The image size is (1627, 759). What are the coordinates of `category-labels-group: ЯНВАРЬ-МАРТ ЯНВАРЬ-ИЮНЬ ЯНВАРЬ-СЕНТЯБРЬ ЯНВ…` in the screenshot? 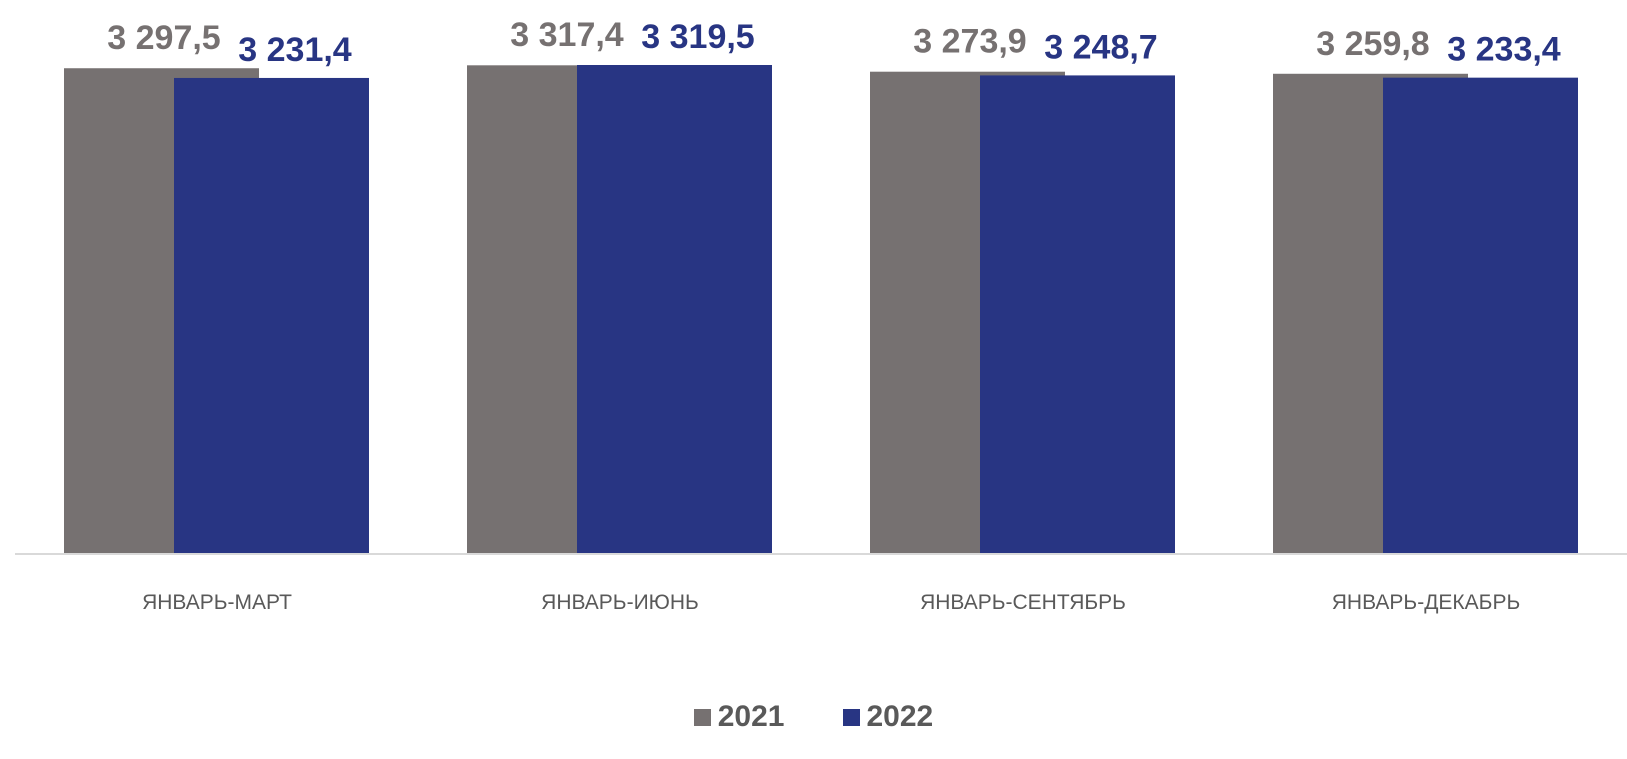 It's located at (831, 602).